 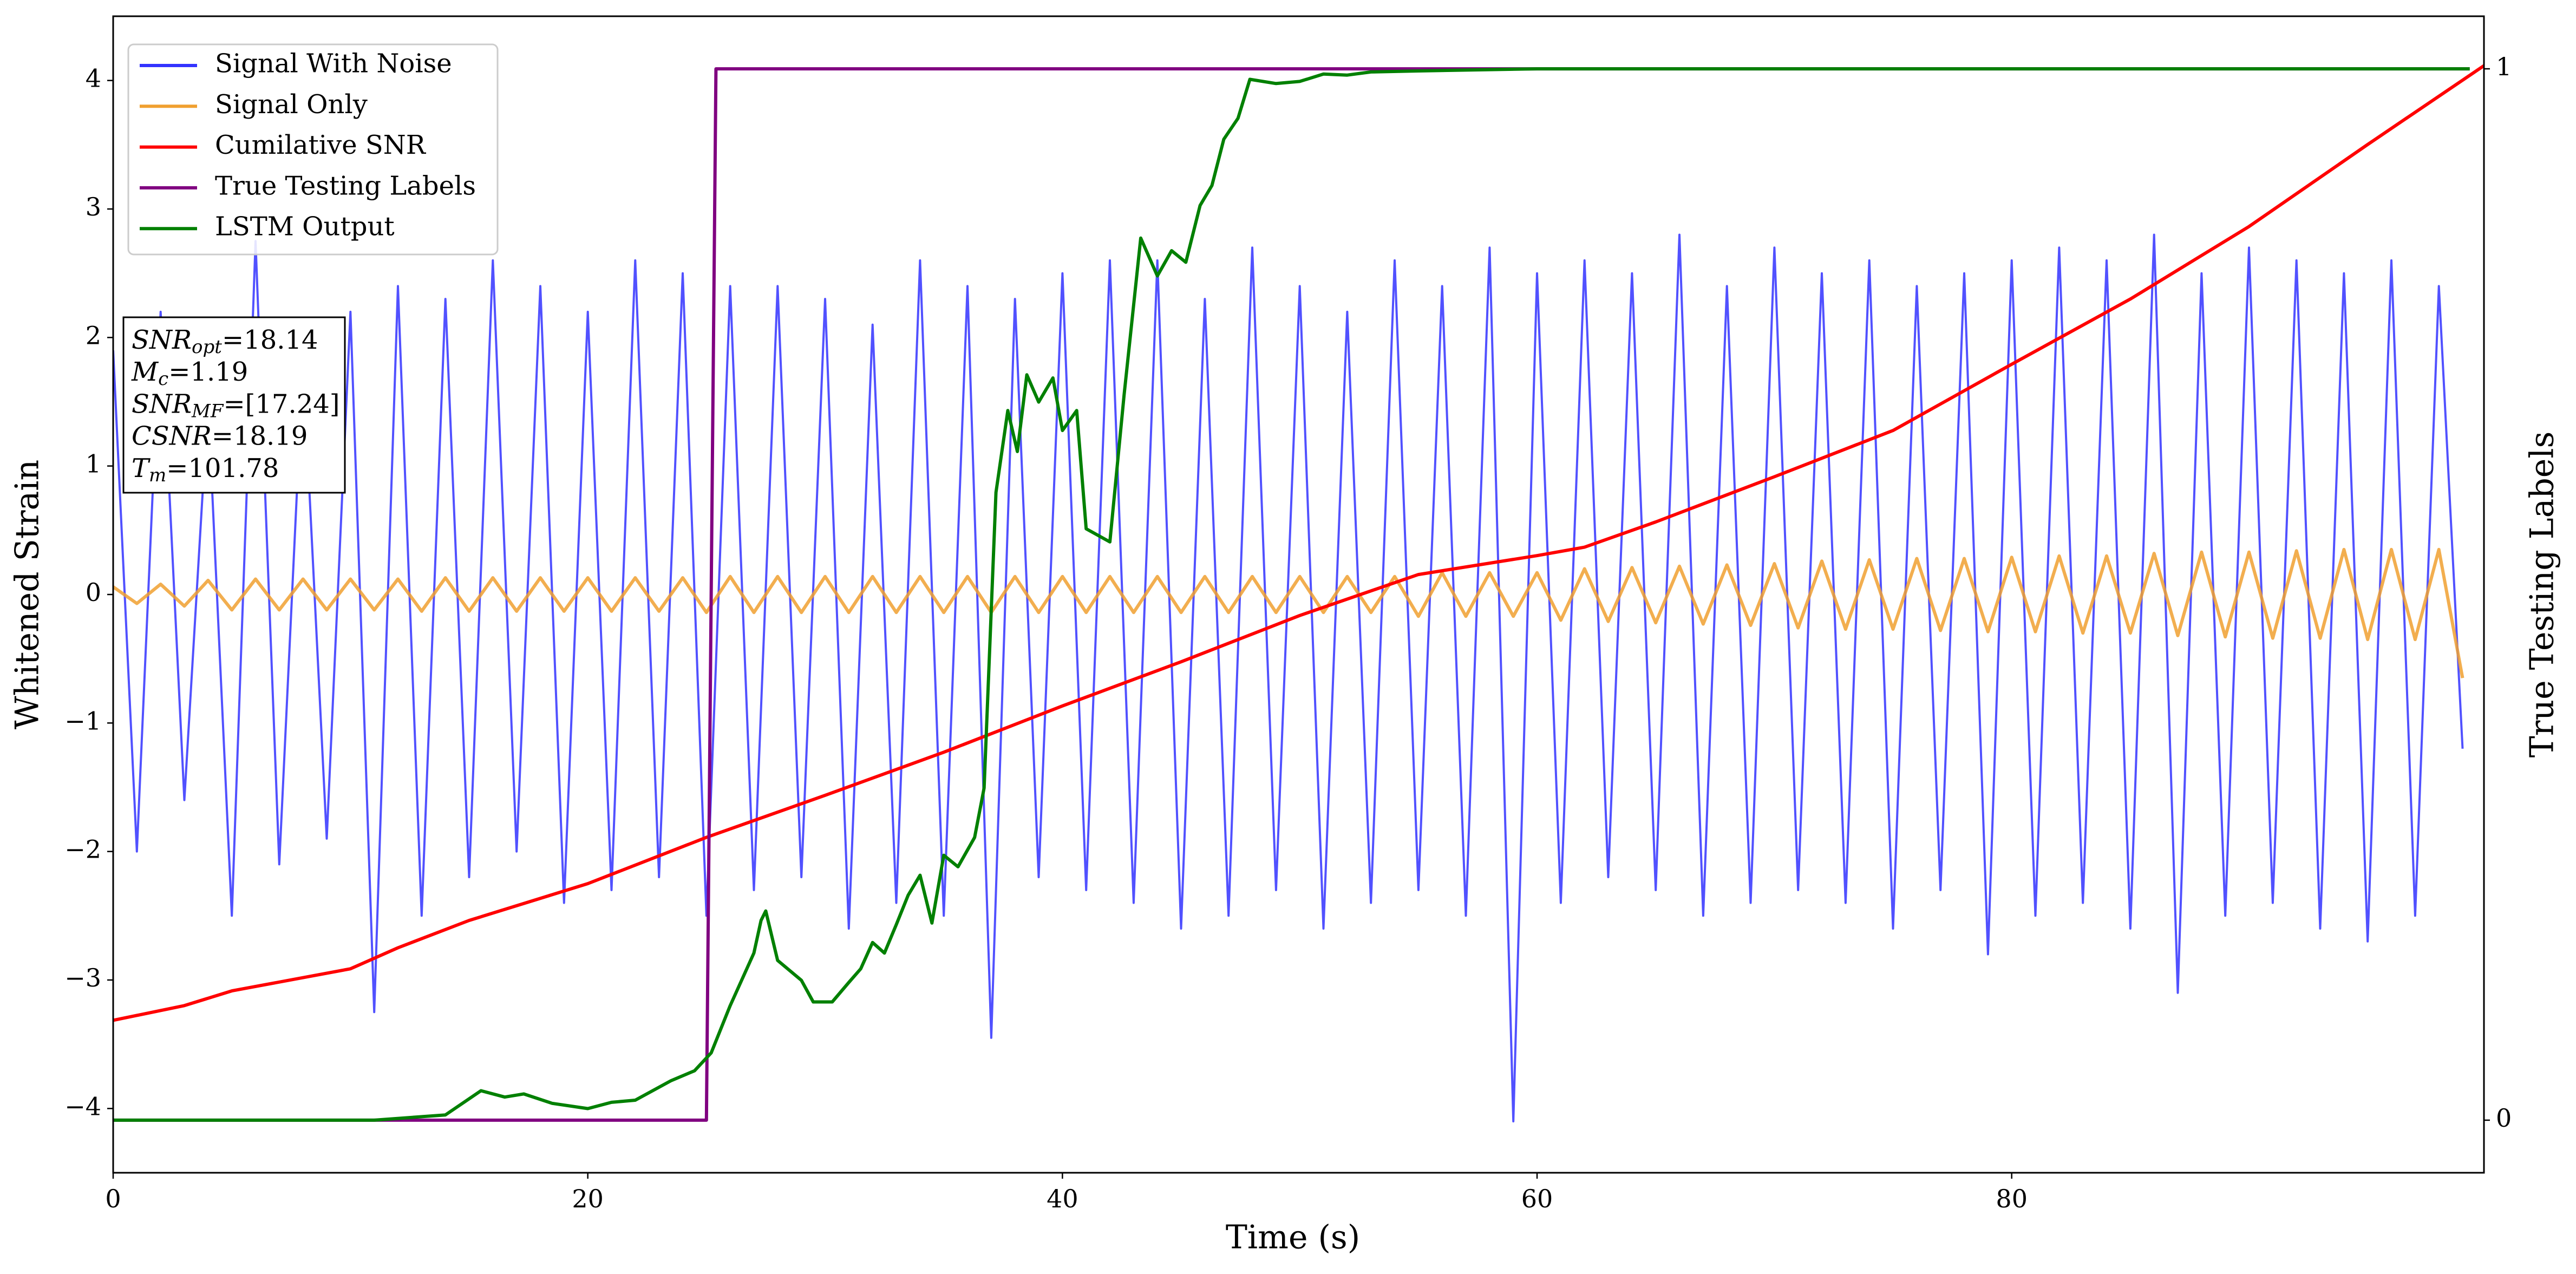 What do you see at coordinates (94, 335) in the screenshot?
I see `y-tick-label: 2` at bounding box center [94, 335].